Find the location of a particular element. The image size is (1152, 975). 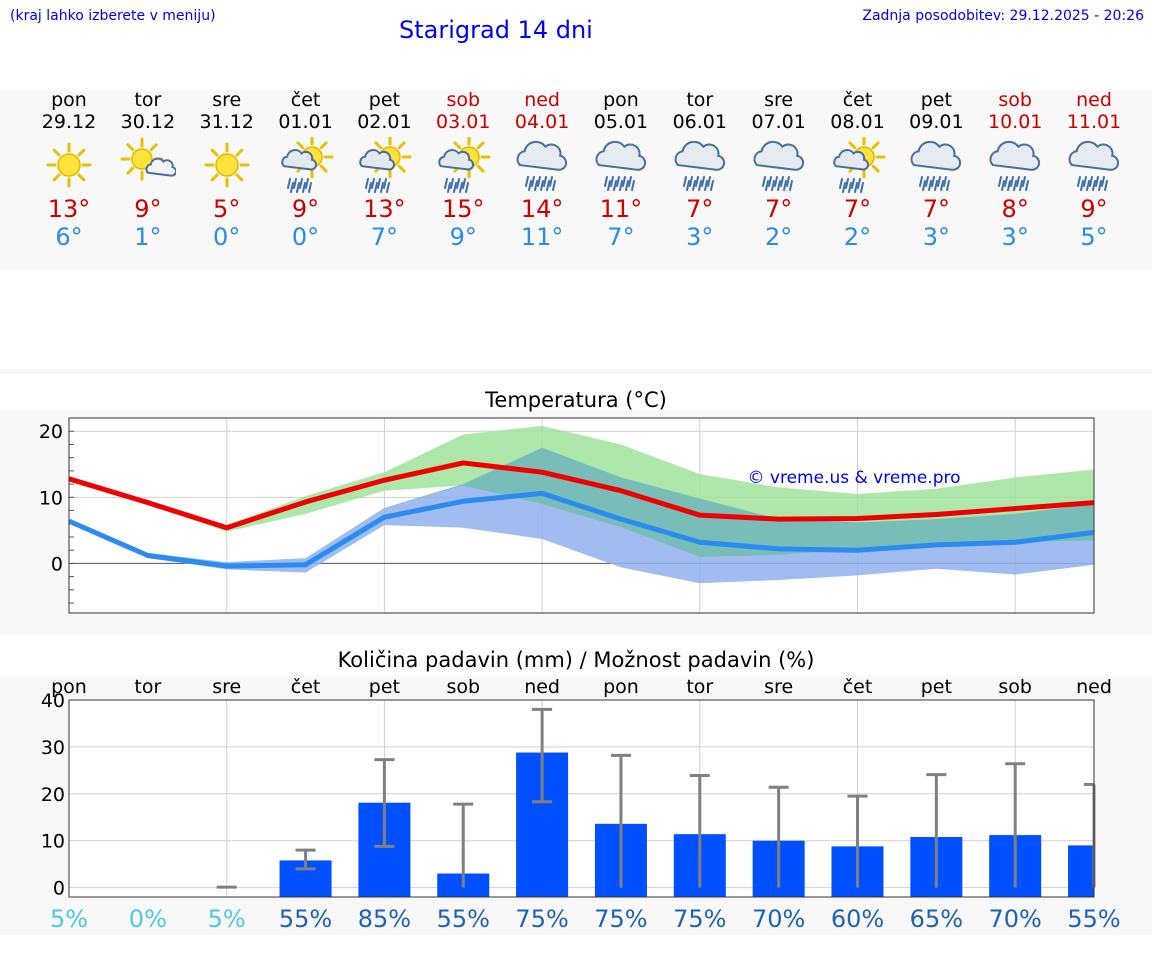

day-date: 01.01 is located at coordinates (305, 122).